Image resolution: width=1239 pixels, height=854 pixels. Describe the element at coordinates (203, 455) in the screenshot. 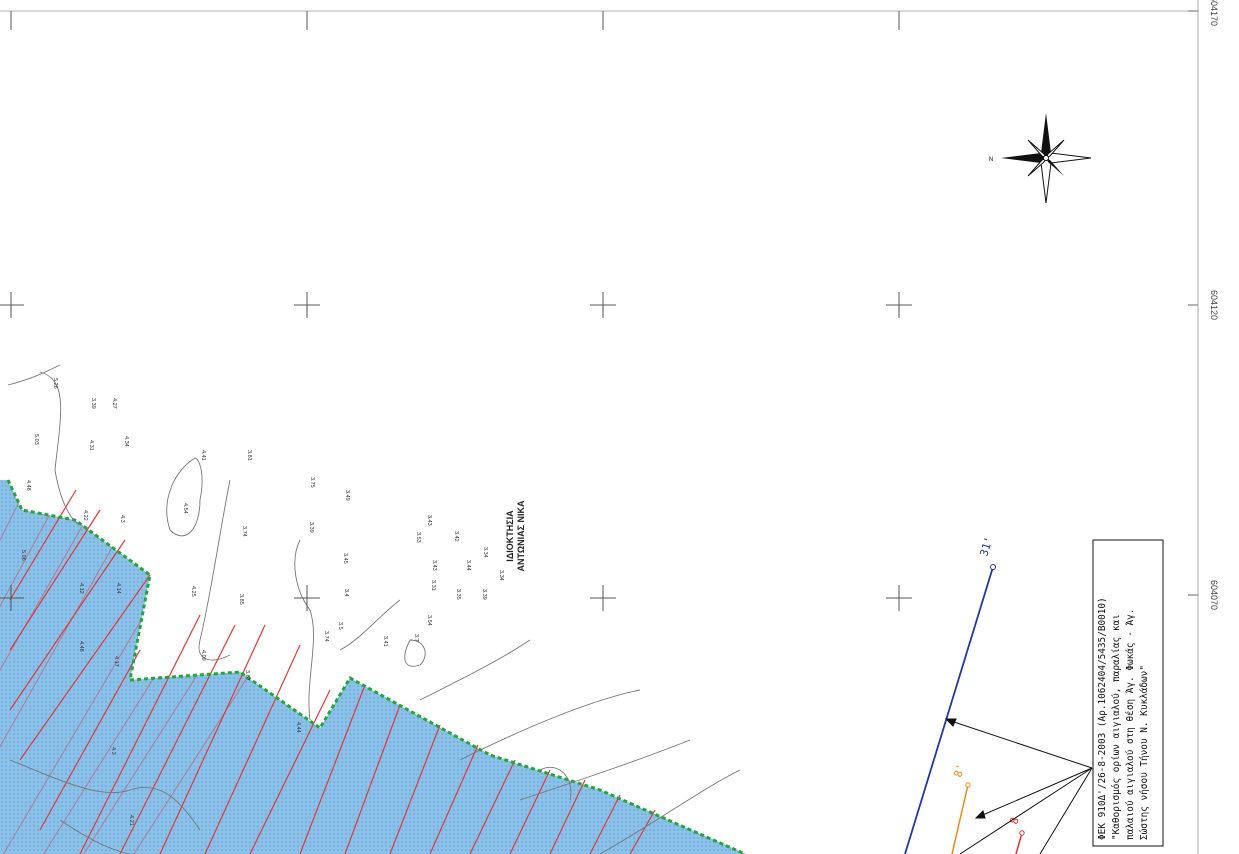

I see `elevation-label: 4.41` at that location.